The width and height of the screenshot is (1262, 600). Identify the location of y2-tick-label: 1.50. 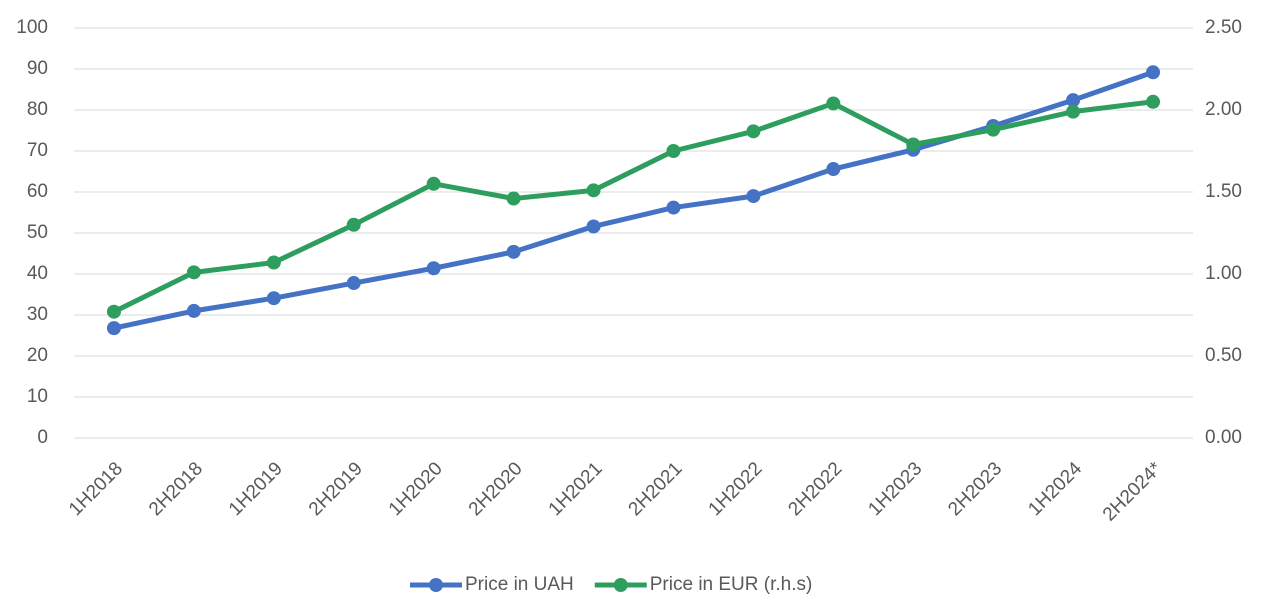
(1223, 191).